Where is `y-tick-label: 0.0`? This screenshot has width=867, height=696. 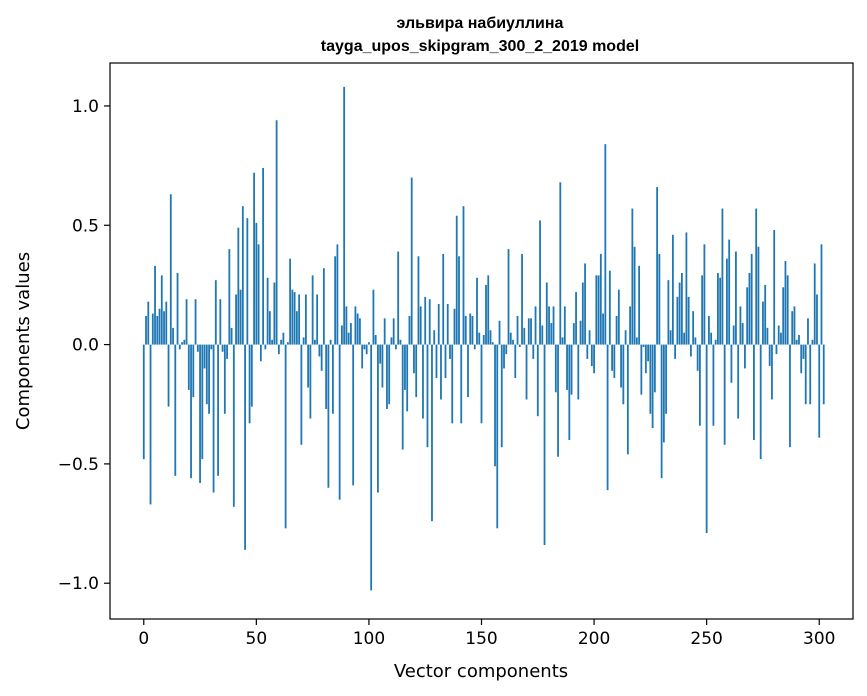
y-tick-label: 0.0 is located at coordinates (85, 346).